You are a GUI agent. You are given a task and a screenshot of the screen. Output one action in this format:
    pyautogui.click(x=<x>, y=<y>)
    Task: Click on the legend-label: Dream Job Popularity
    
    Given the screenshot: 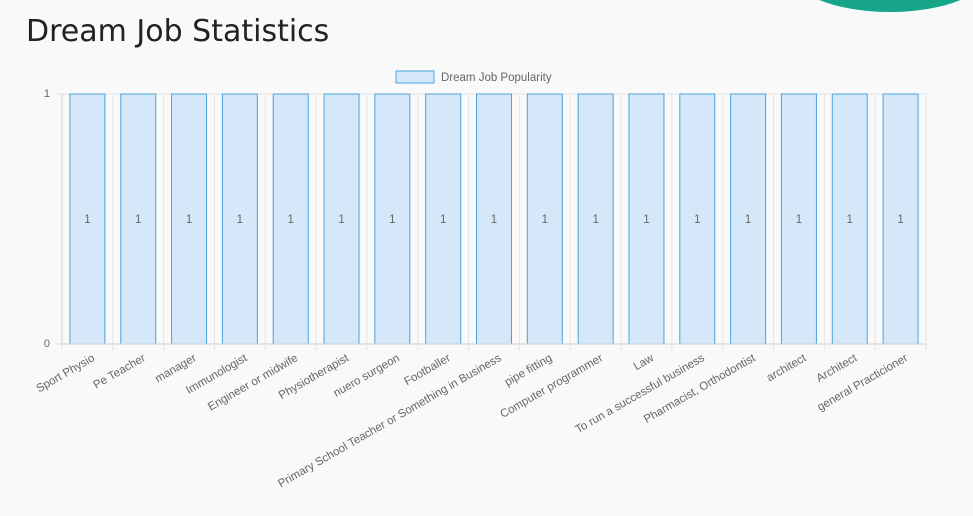 What is the action you would take?
    pyautogui.click(x=496, y=78)
    